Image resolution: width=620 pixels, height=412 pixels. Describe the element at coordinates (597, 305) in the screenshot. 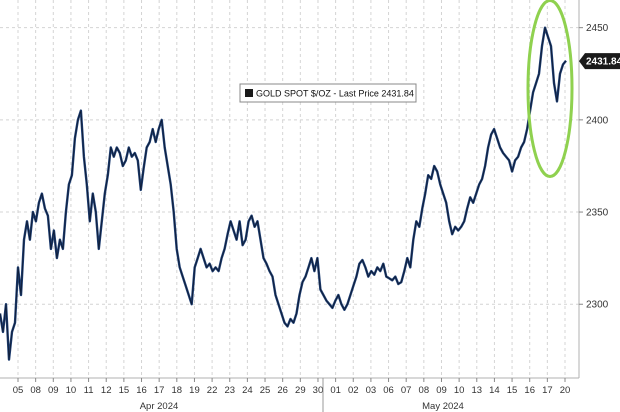

I see `y-tick-label: 2300` at that location.